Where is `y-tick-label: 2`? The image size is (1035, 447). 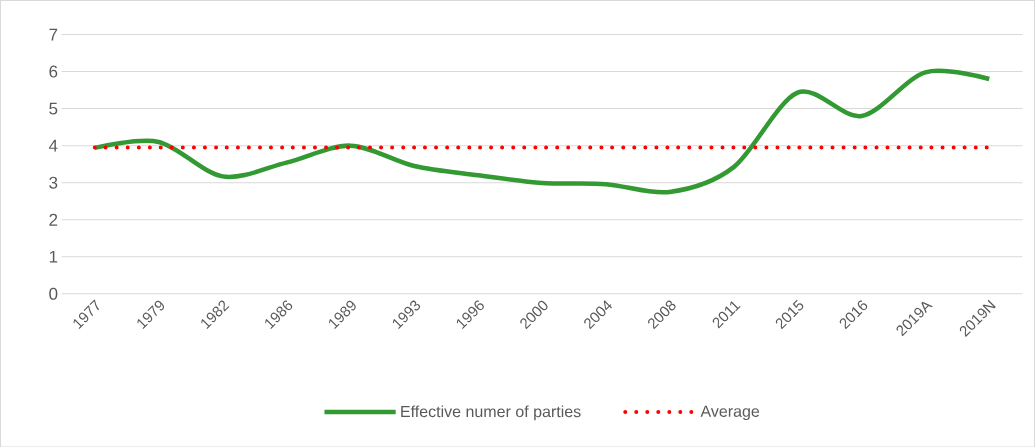
y-tick-label: 2 is located at coordinates (53, 219).